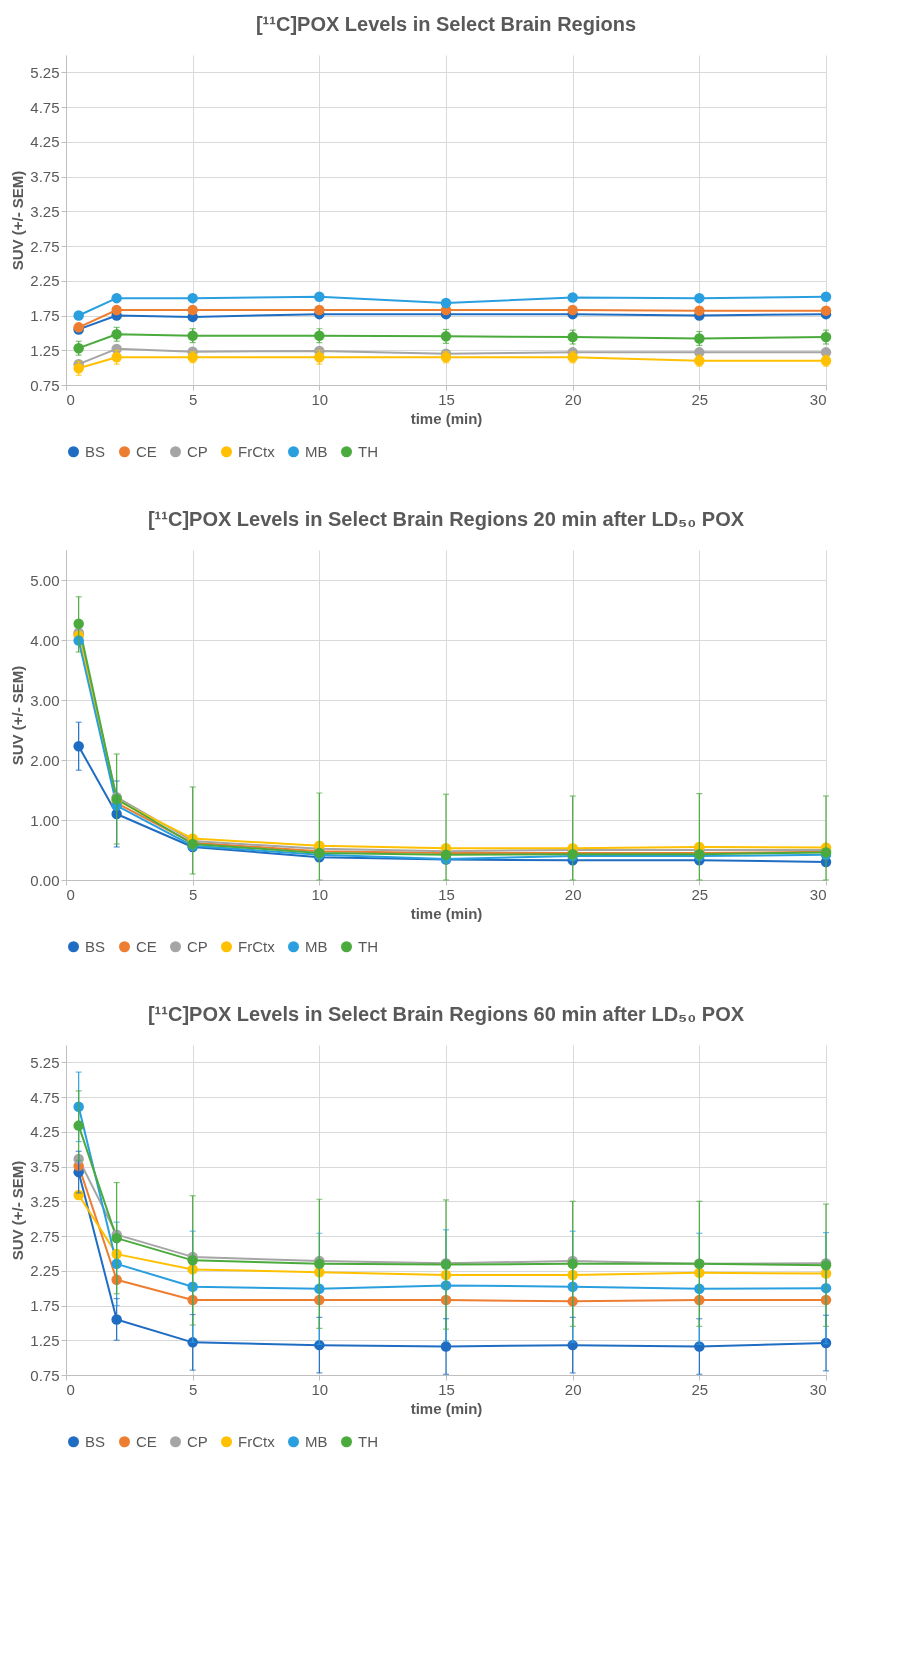  I want to click on y-tick-label: 2.00, so click(45, 760).